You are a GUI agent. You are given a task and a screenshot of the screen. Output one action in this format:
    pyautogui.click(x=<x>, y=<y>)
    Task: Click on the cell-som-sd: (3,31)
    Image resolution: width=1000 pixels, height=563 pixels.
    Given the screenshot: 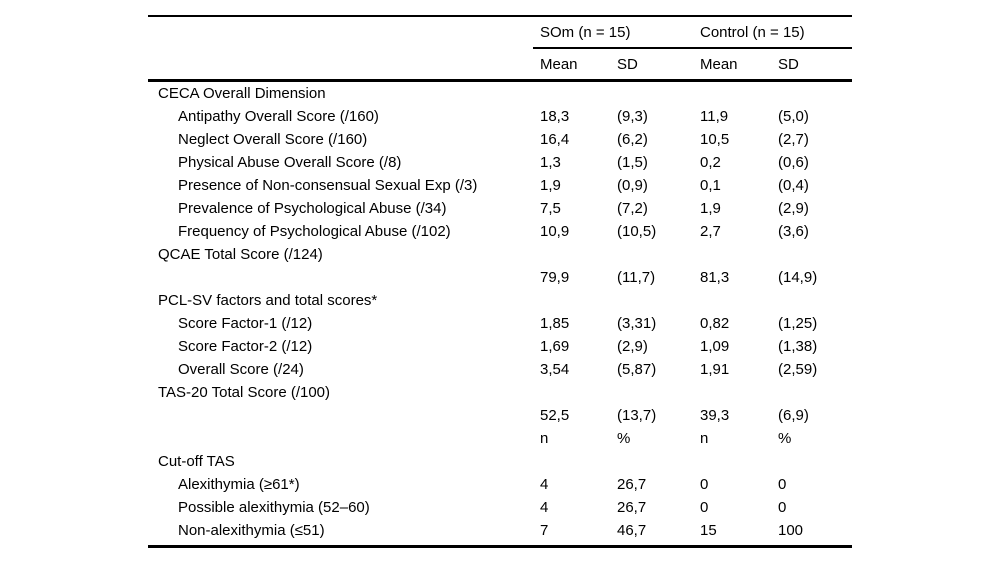 What is the action you would take?
    pyautogui.click(x=637, y=323)
    